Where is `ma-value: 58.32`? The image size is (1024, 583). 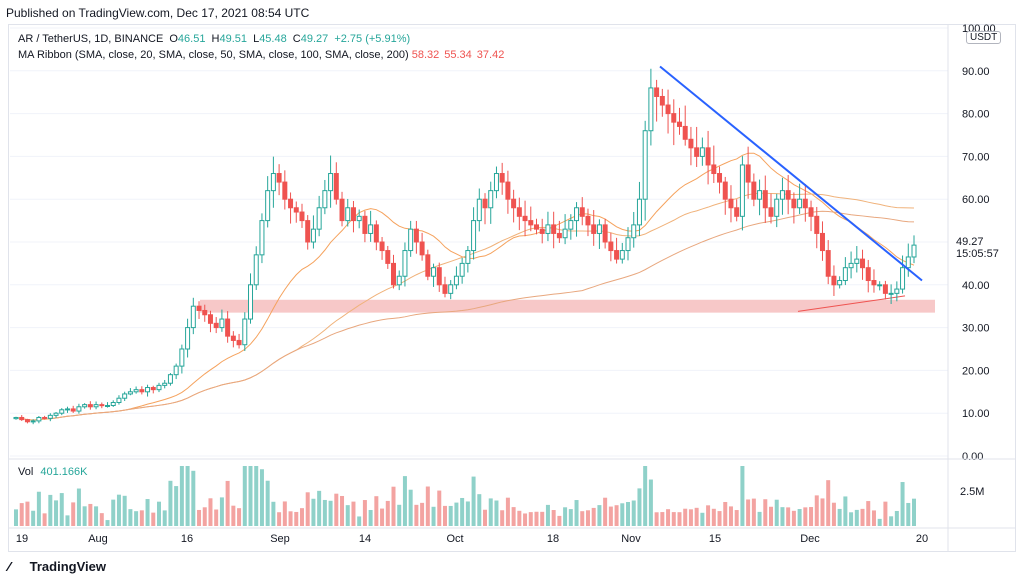 ma-value: 58.32 is located at coordinates (425, 55).